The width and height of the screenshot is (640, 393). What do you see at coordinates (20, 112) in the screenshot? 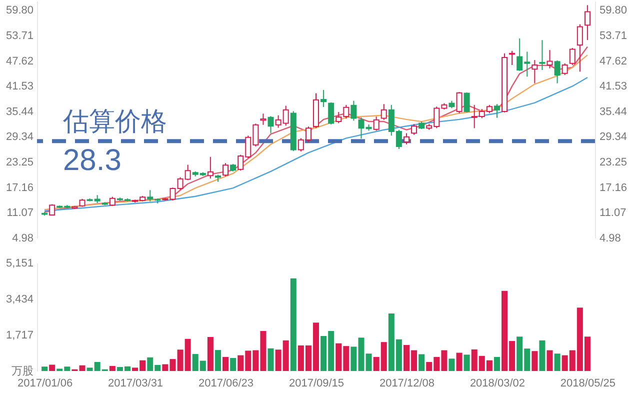
I see `y-tick-label: 35.44` at bounding box center [20, 112].